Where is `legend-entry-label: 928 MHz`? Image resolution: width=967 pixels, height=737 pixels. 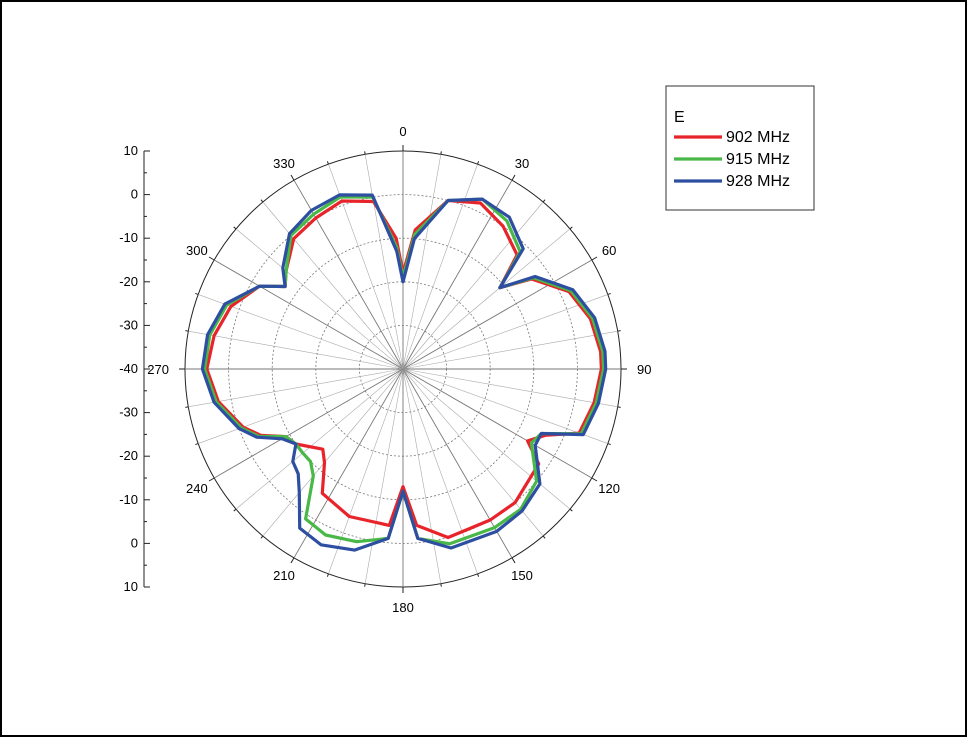
legend-entry-label: 928 MHz is located at coordinates (758, 181).